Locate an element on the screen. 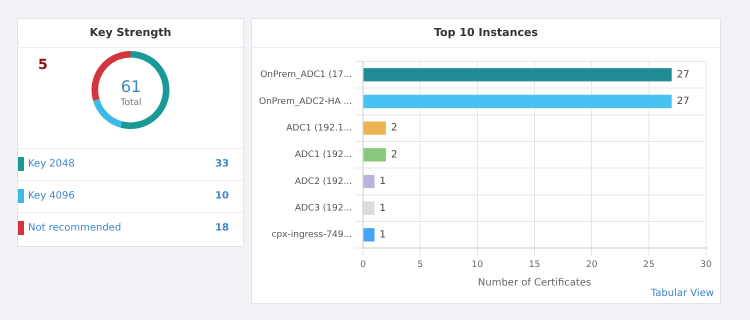 This screenshot has height=320, width=750. data-label: 10 is located at coordinates (222, 196).